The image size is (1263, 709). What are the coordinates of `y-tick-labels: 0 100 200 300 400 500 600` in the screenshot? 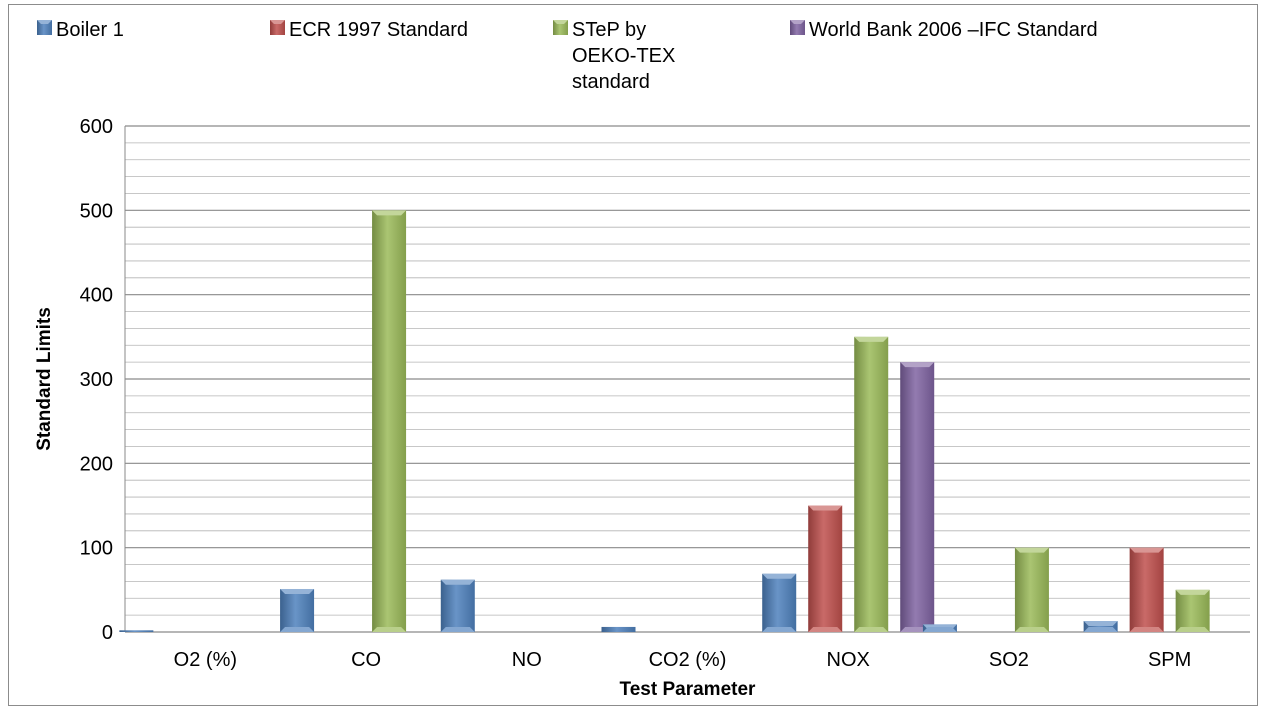 It's located at (96, 380).